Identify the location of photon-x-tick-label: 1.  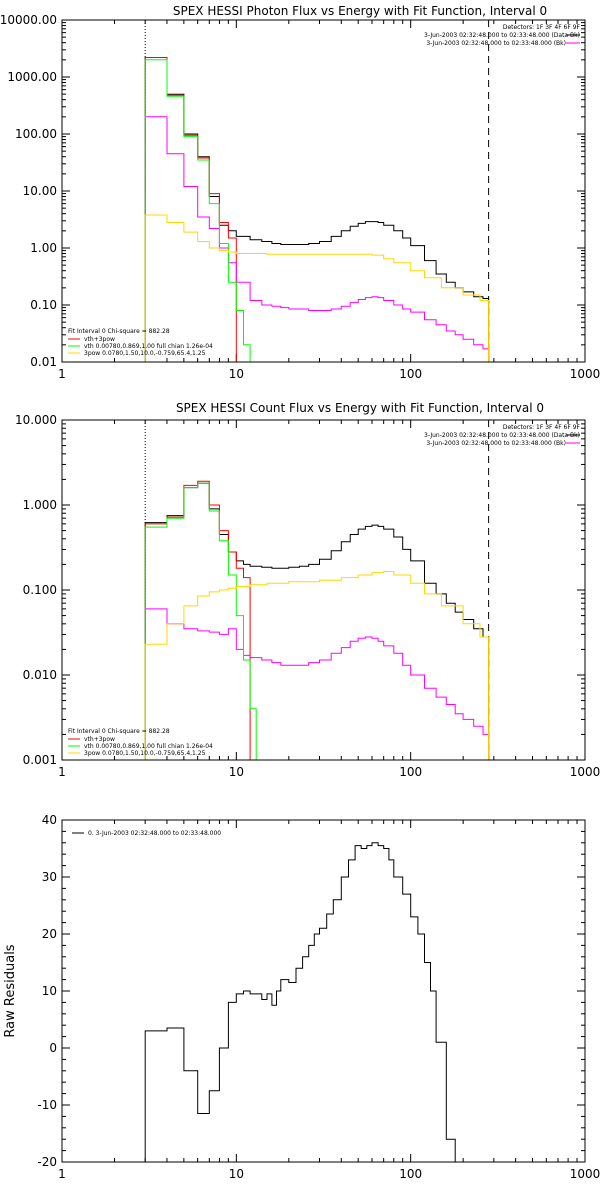
(62, 374).